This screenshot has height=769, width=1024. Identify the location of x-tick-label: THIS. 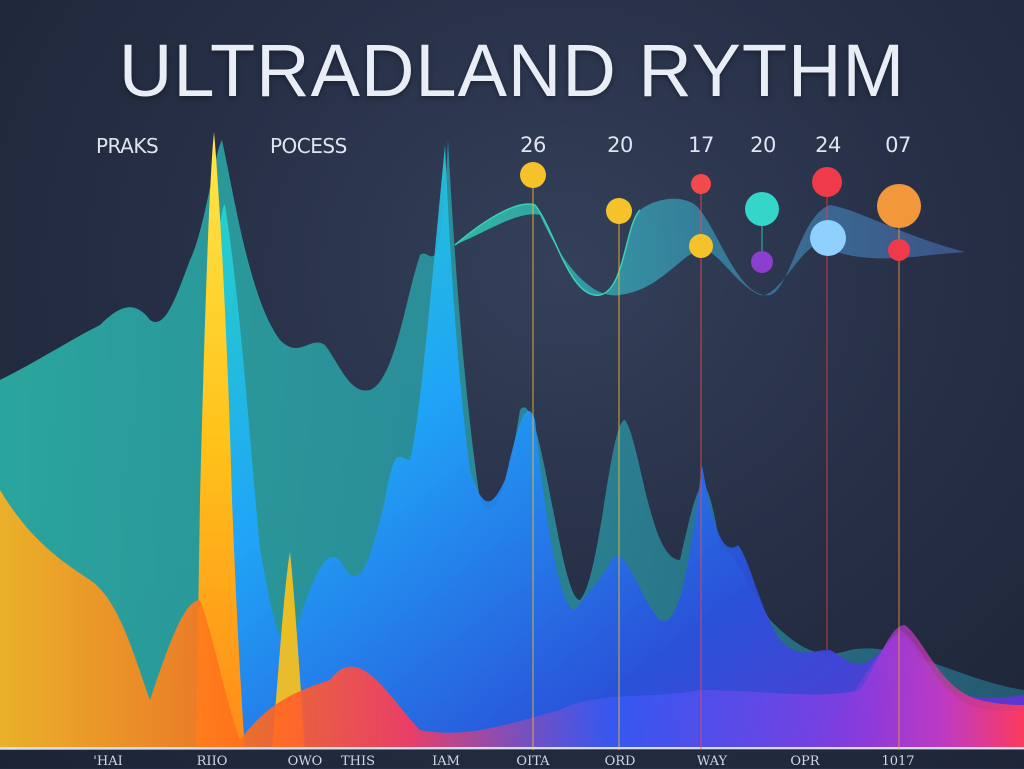
(358, 761).